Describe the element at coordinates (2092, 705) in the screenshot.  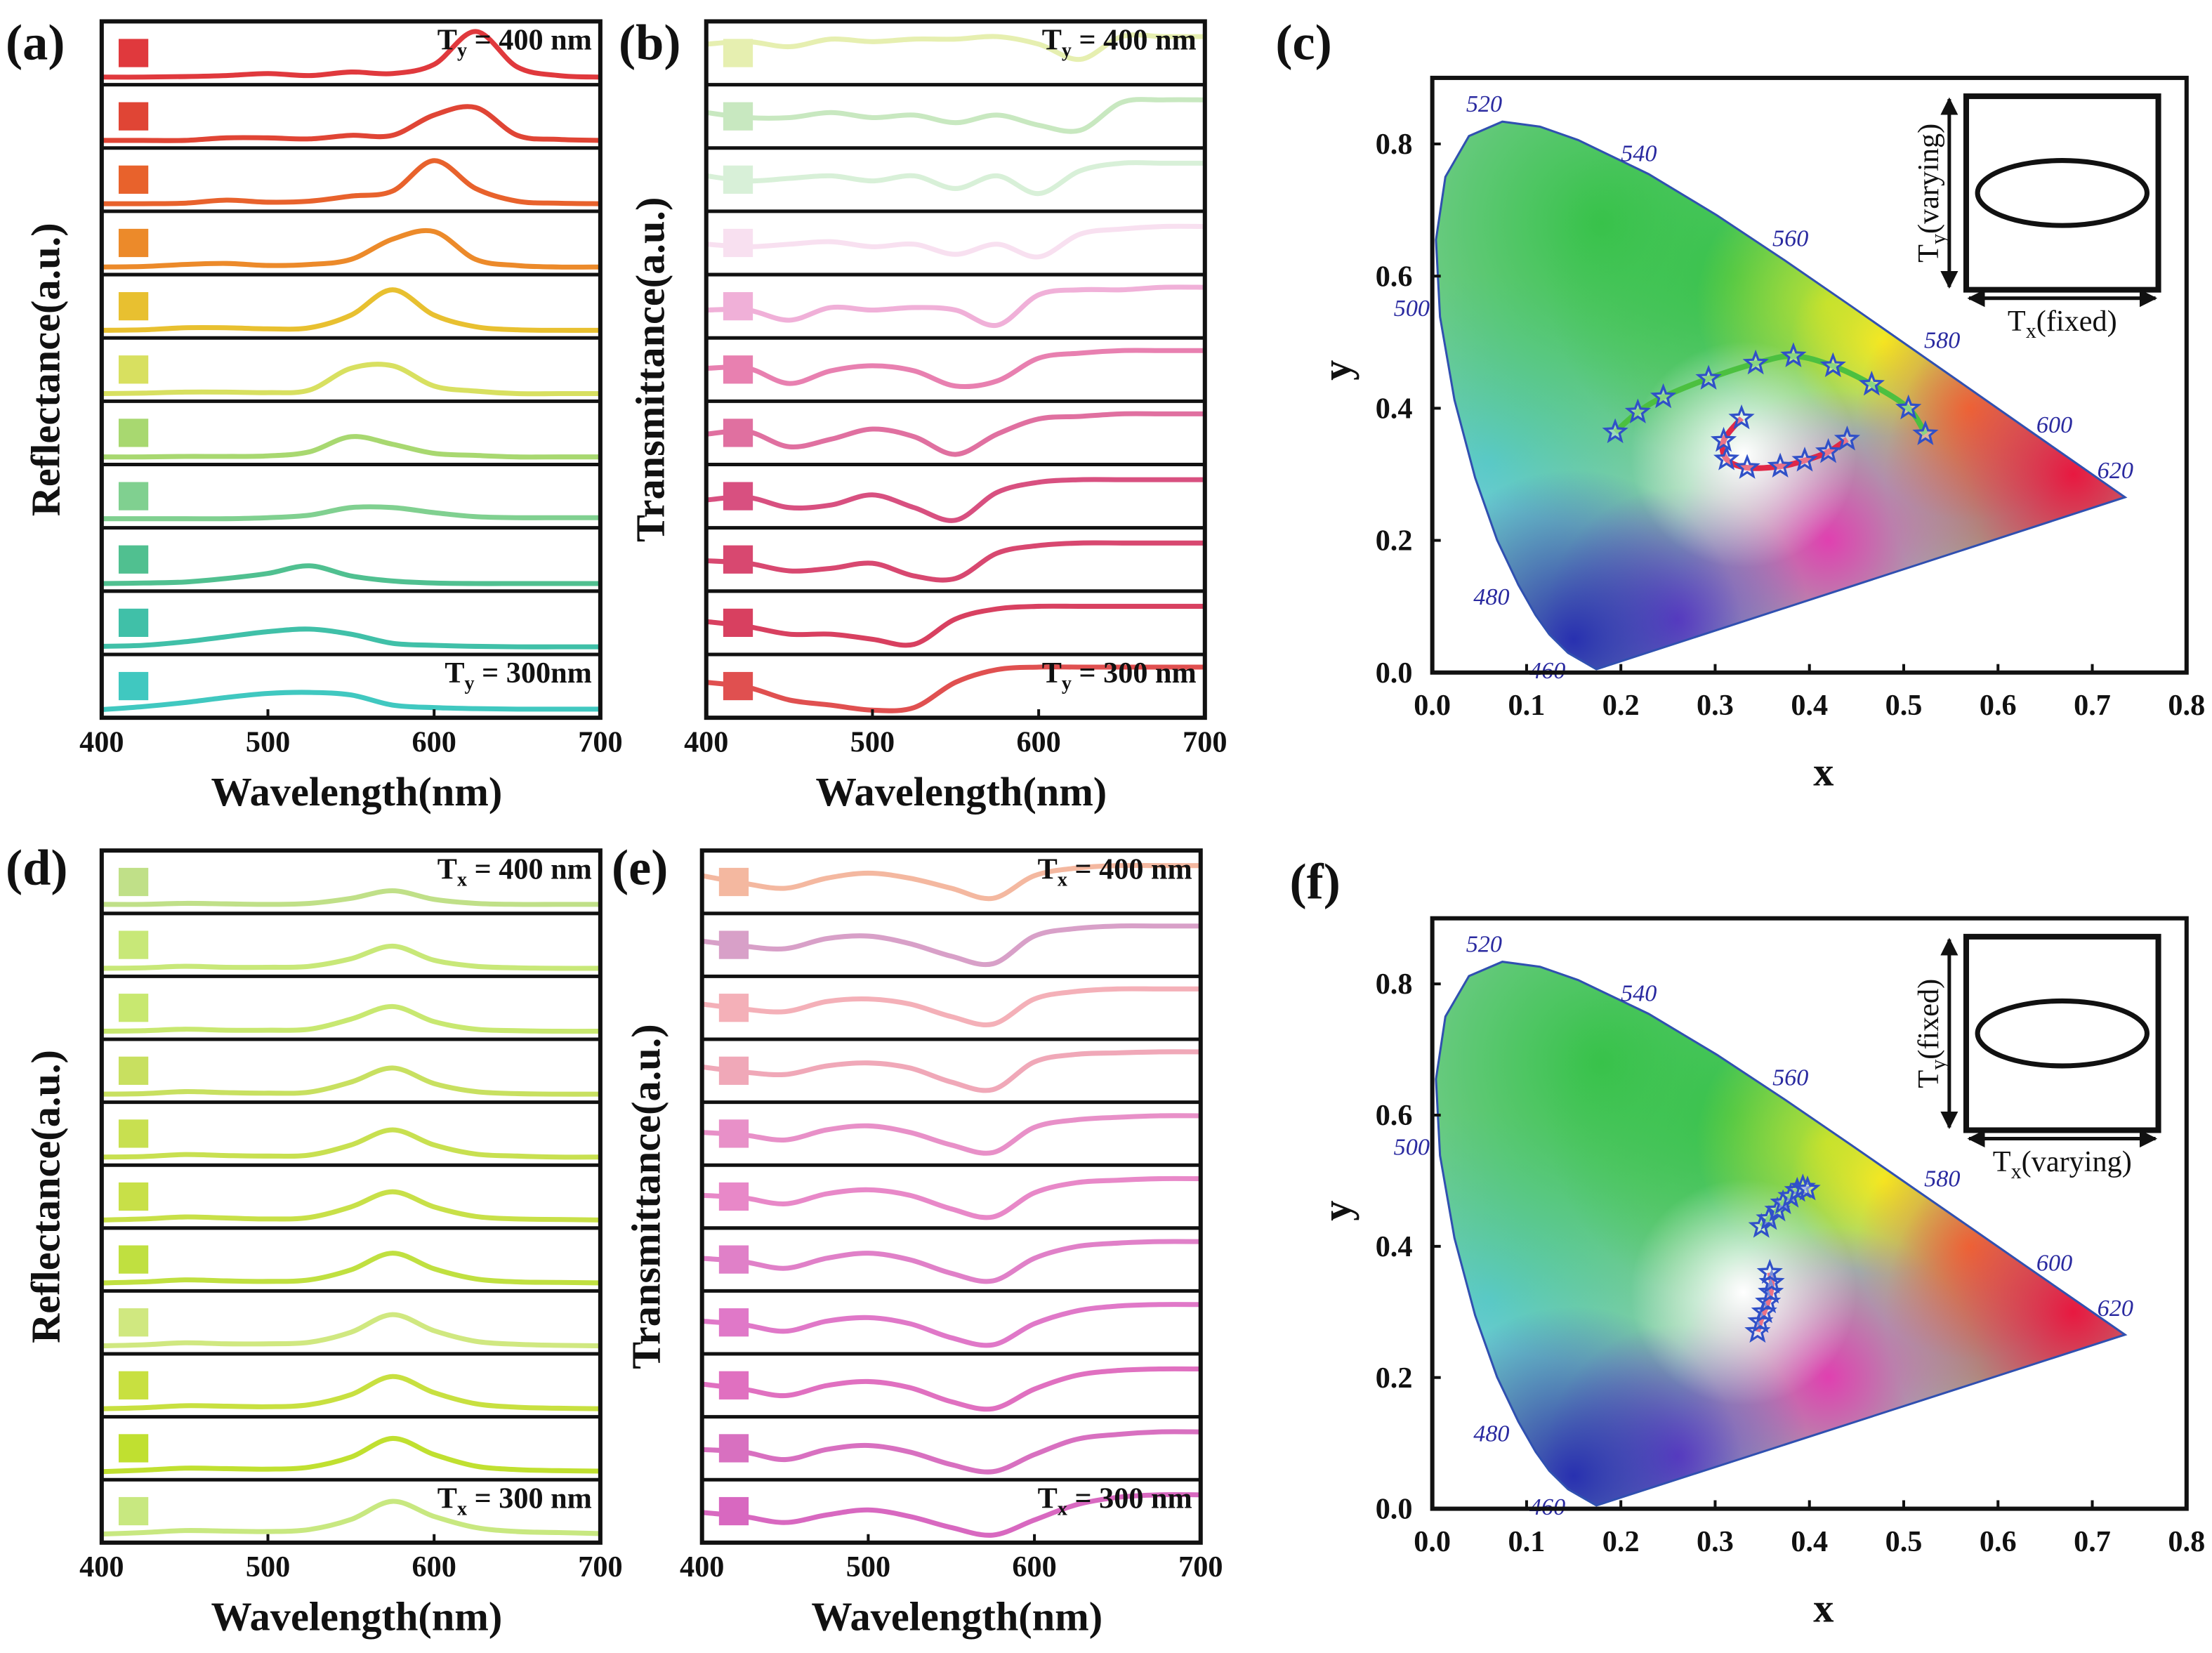
I see `x-tick-label: 0.7` at that location.